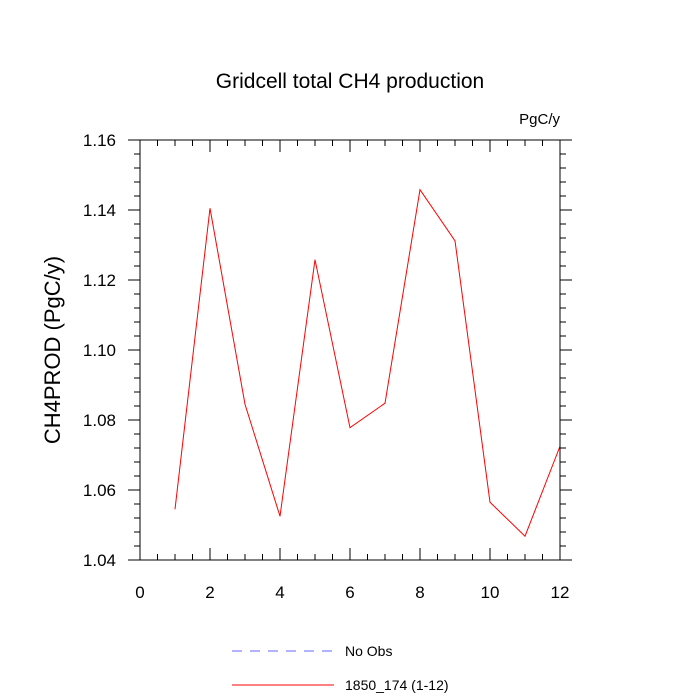  Describe the element at coordinates (419, 592) in the screenshot. I see `x-tick-label: 8` at that location.